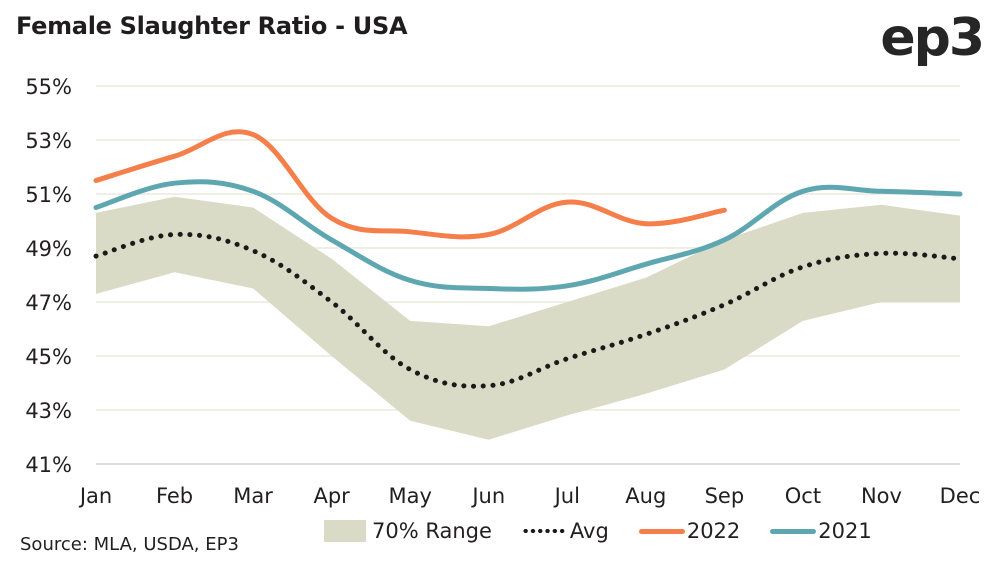  What do you see at coordinates (48, 87) in the screenshot?
I see `y-tick-label: 55%` at bounding box center [48, 87].